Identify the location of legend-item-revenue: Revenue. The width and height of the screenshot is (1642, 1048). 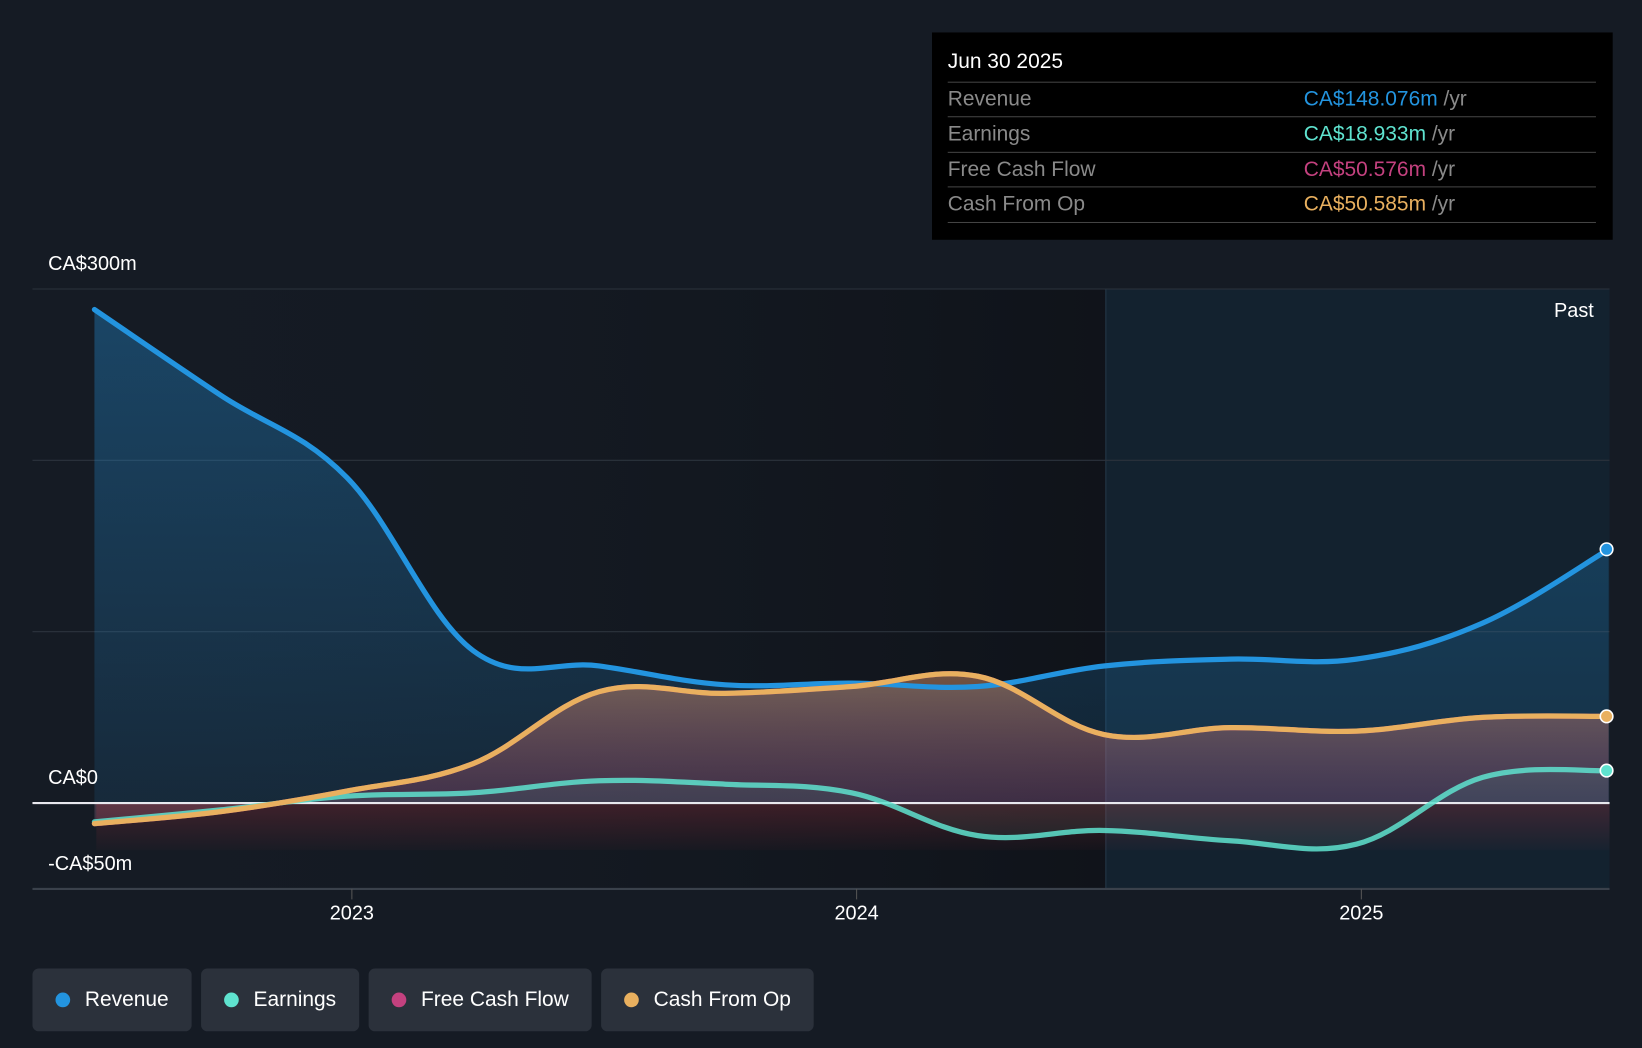
(112, 1000).